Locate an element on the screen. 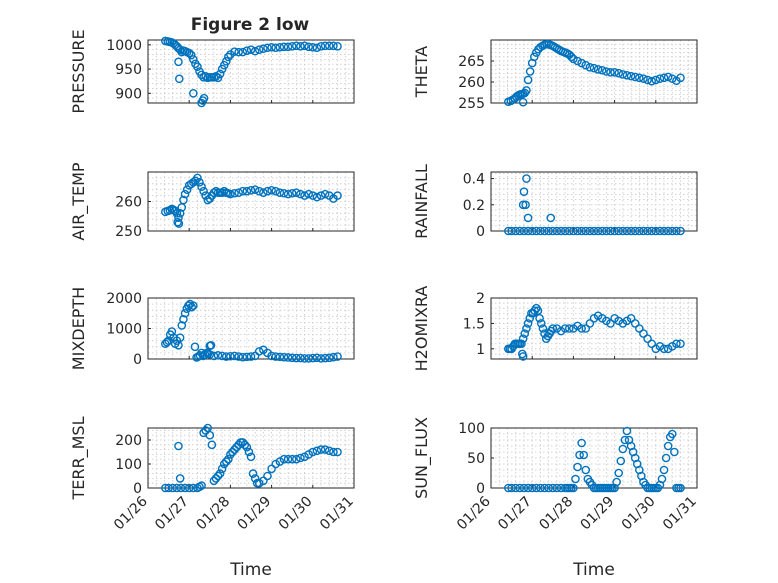 This screenshot has height=583, width=778. y-tick-label: 0.4 is located at coordinates (474, 180).